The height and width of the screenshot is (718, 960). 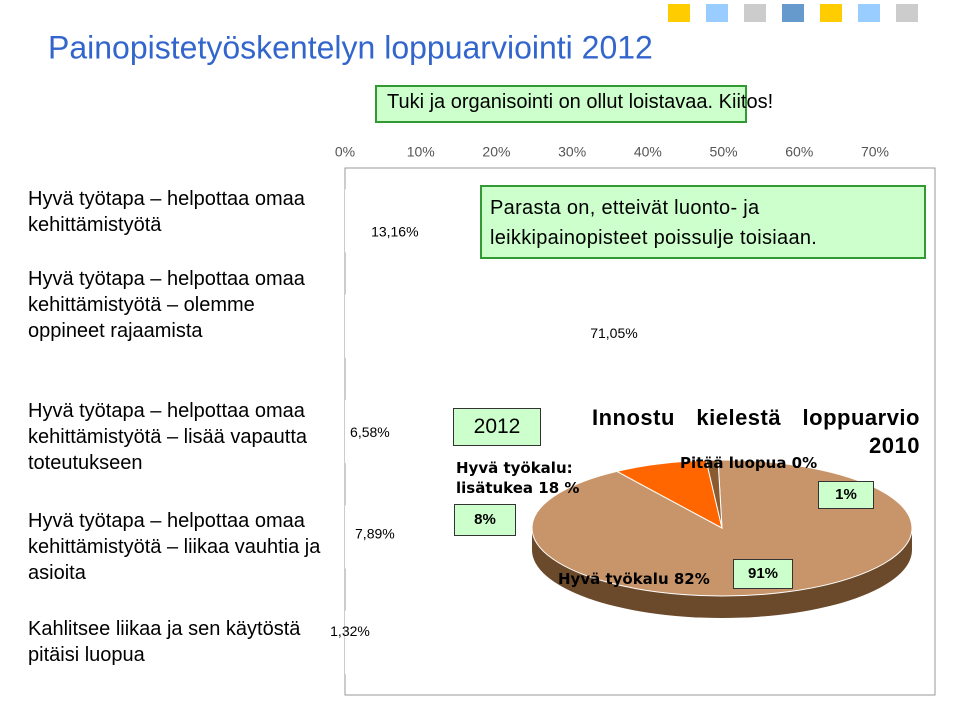 What do you see at coordinates (648, 152) in the screenshot?
I see `x-tick-label: 40%` at bounding box center [648, 152].